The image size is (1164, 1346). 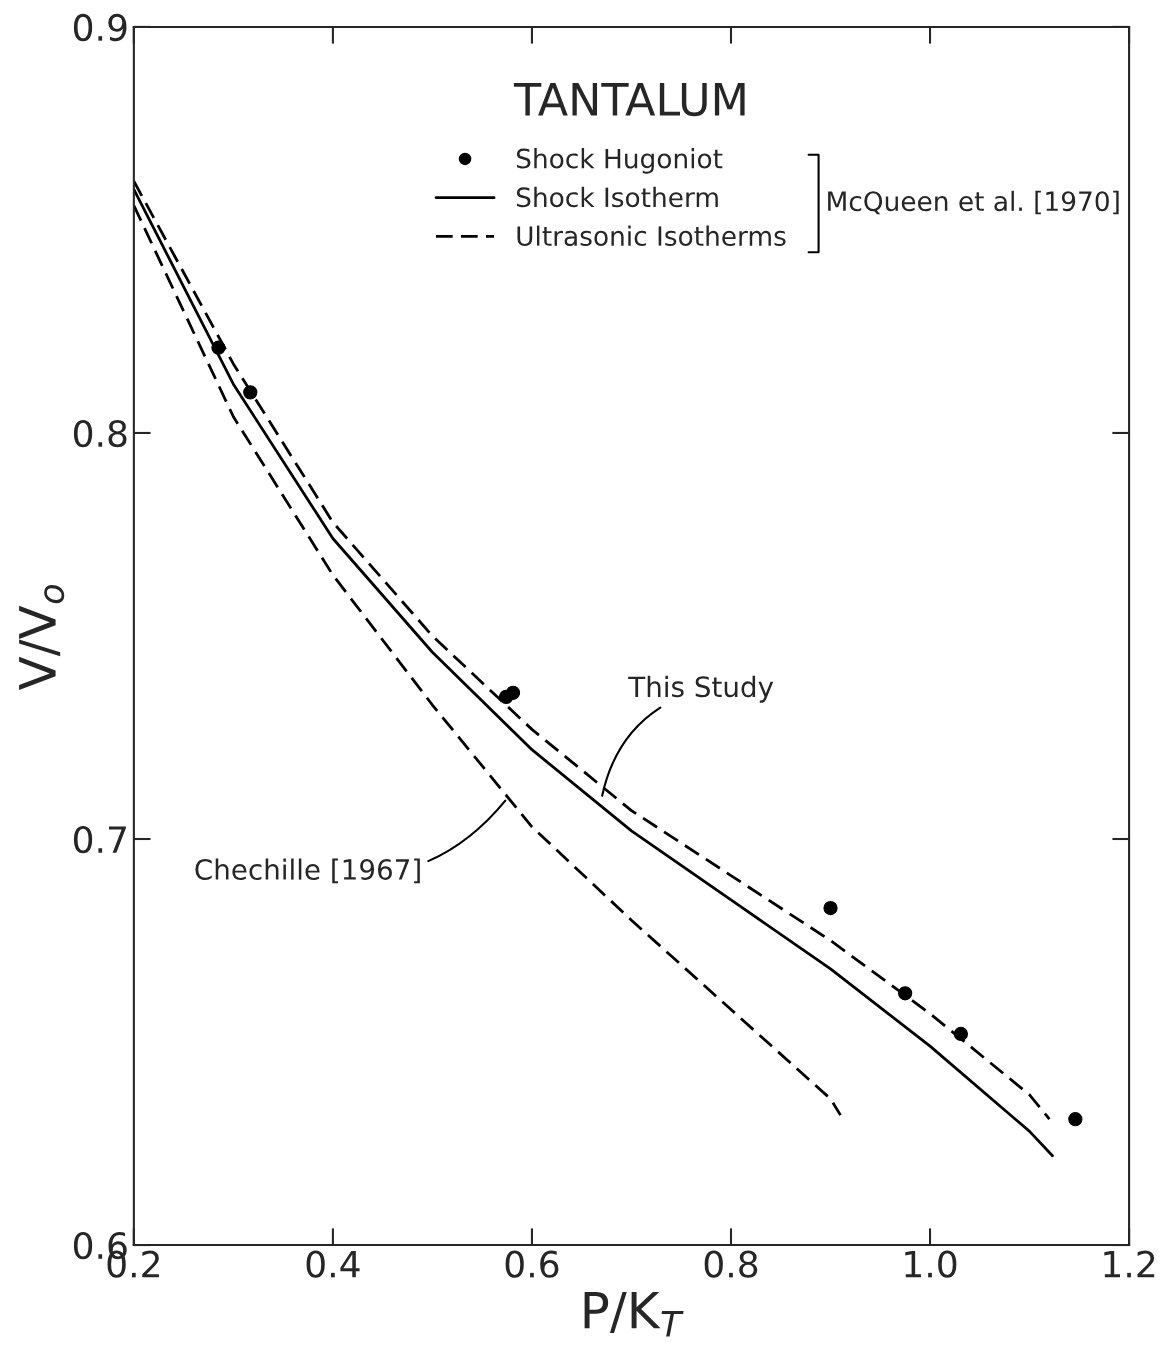 I want to click on x-tick-label: 0.8, so click(x=731, y=1264).